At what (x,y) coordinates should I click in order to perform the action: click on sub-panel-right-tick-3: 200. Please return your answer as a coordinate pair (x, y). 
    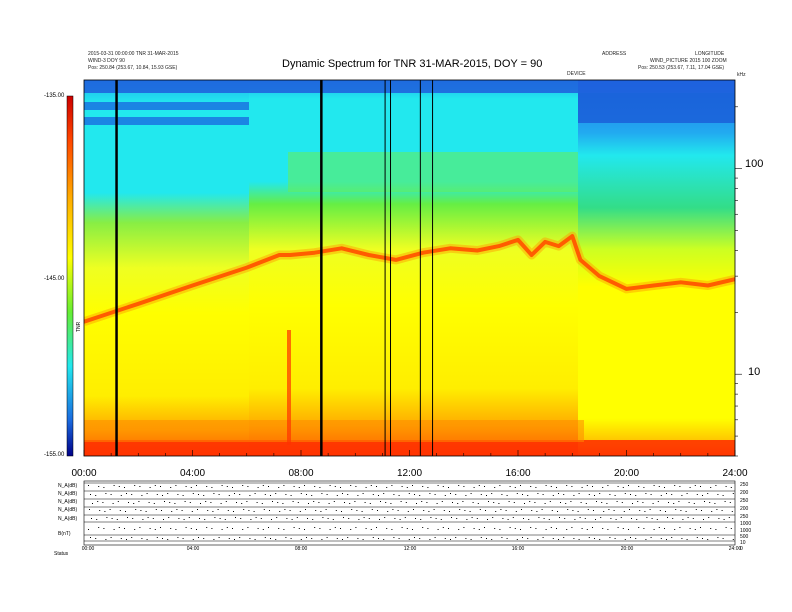
    Looking at the image, I should click on (744, 509).